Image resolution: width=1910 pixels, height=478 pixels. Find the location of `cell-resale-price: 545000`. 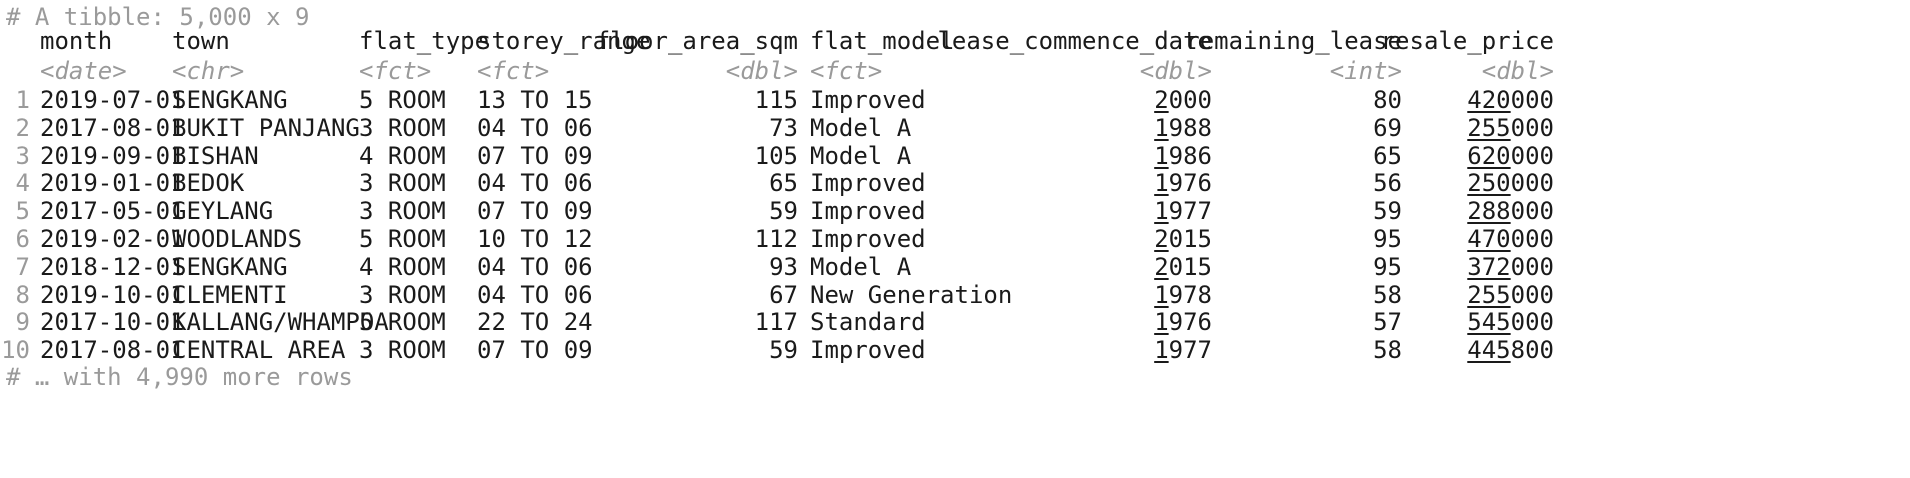

cell-resale-price: 545000 is located at coordinates (1510, 322).